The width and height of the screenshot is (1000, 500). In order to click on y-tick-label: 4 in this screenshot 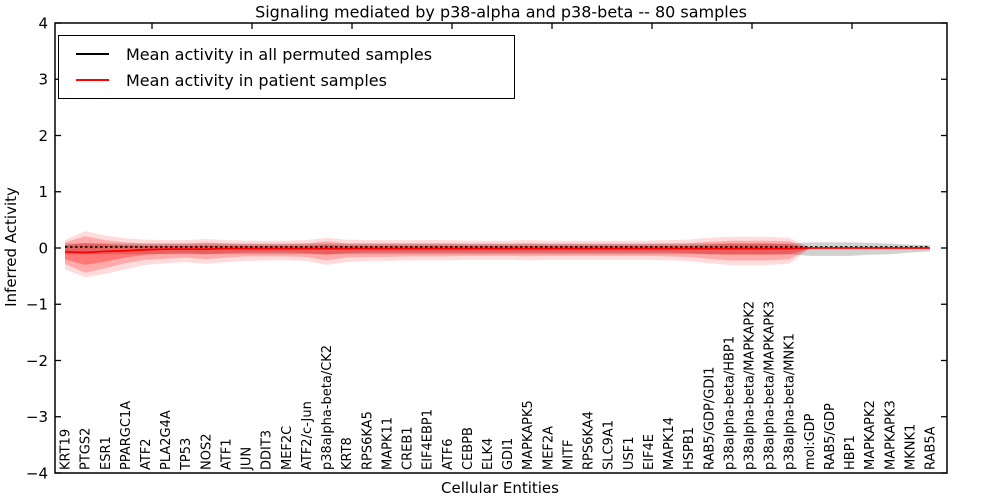, I will do `click(43, 23)`.